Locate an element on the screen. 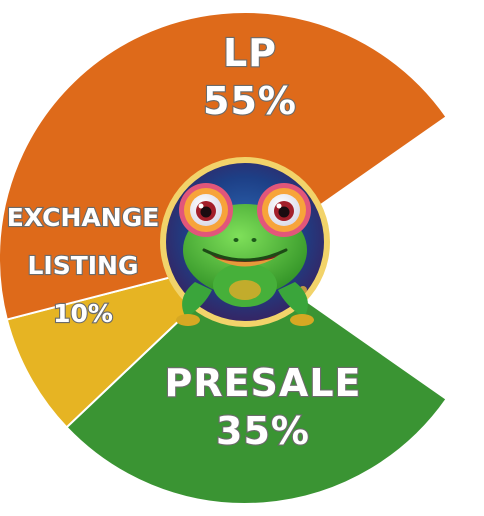 This screenshot has width=484, height=516. slice-label-exchange: EXCHANGE LISTING 10% is located at coordinates (83, 265).